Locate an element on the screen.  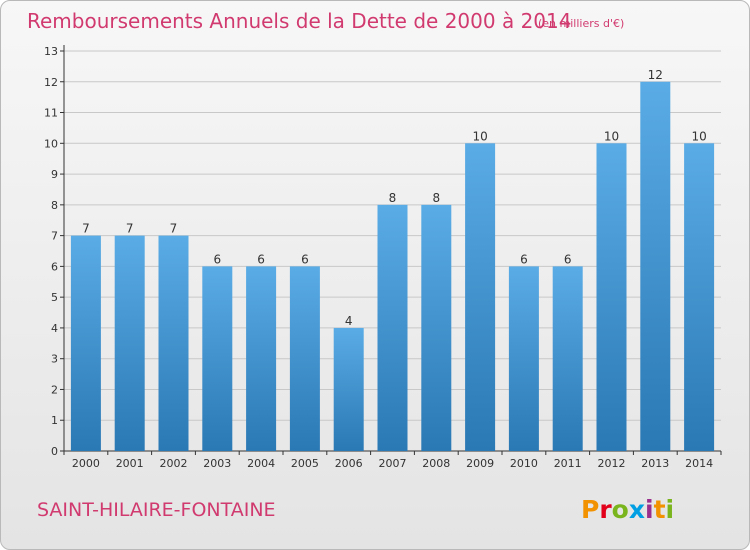
brand-letter: o is located at coordinates (620, 509).